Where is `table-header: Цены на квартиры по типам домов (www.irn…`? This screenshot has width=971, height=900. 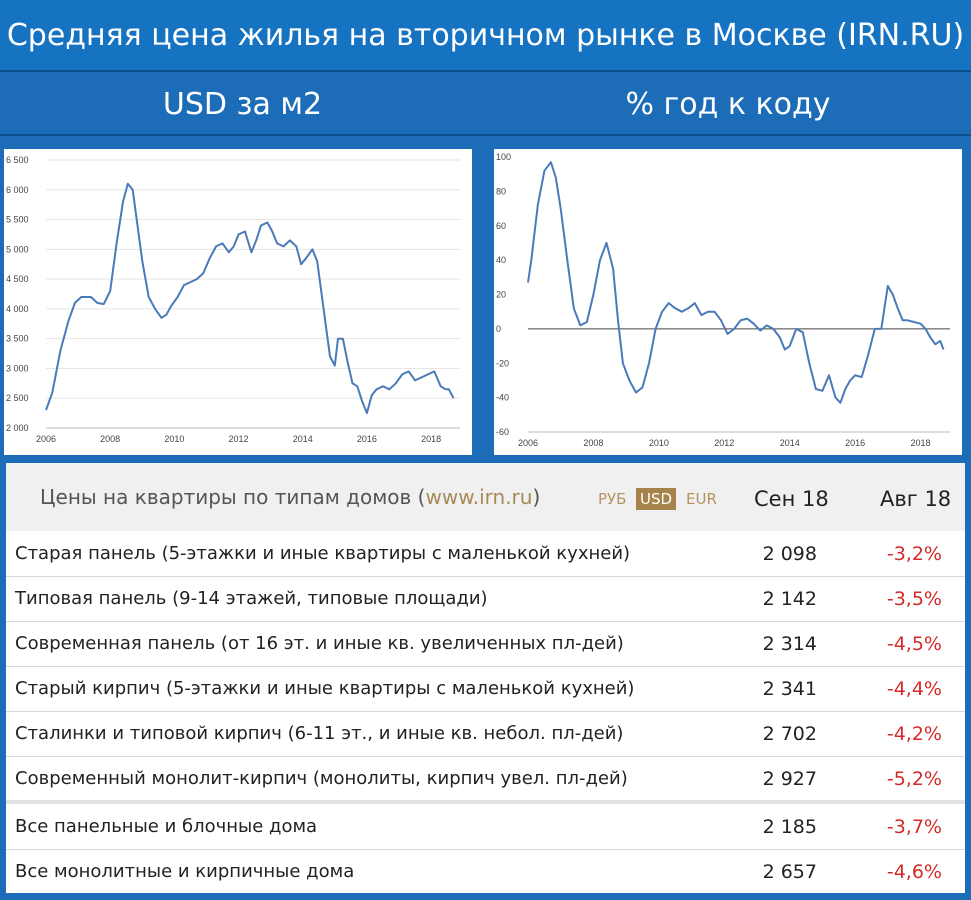 table-header: Цены на квартиры по типам домов (www.irn… is located at coordinates (485, 497).